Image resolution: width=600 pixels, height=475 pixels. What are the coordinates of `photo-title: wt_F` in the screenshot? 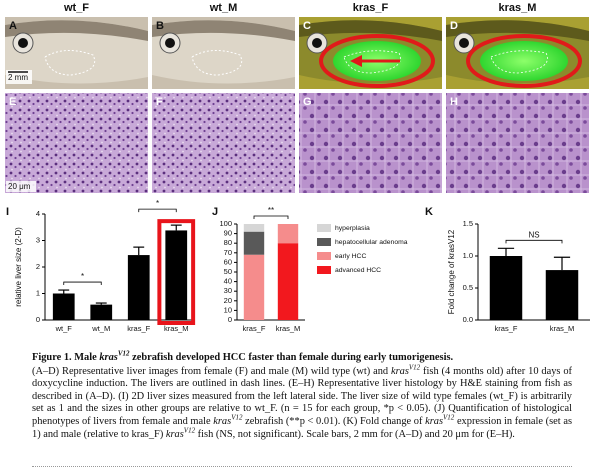 It's located at (76, 8).